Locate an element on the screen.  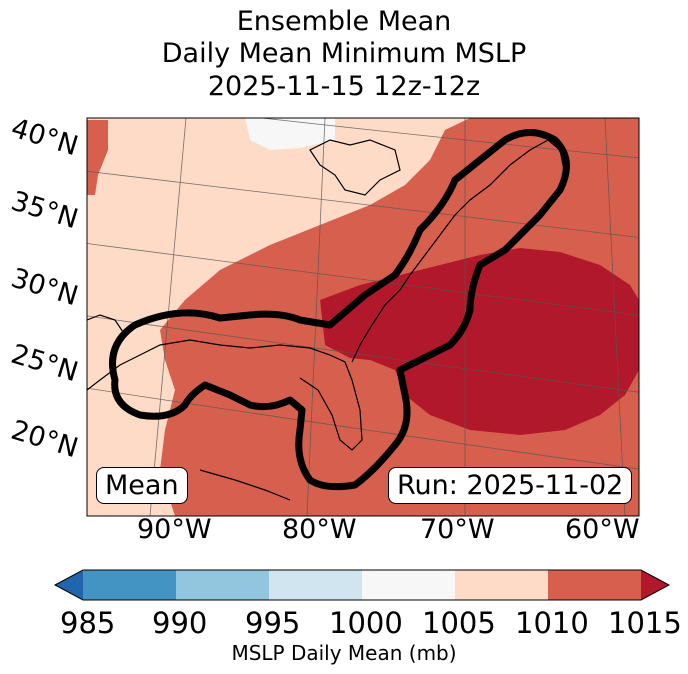
graticule-80w is located at coordinates (316, 317).